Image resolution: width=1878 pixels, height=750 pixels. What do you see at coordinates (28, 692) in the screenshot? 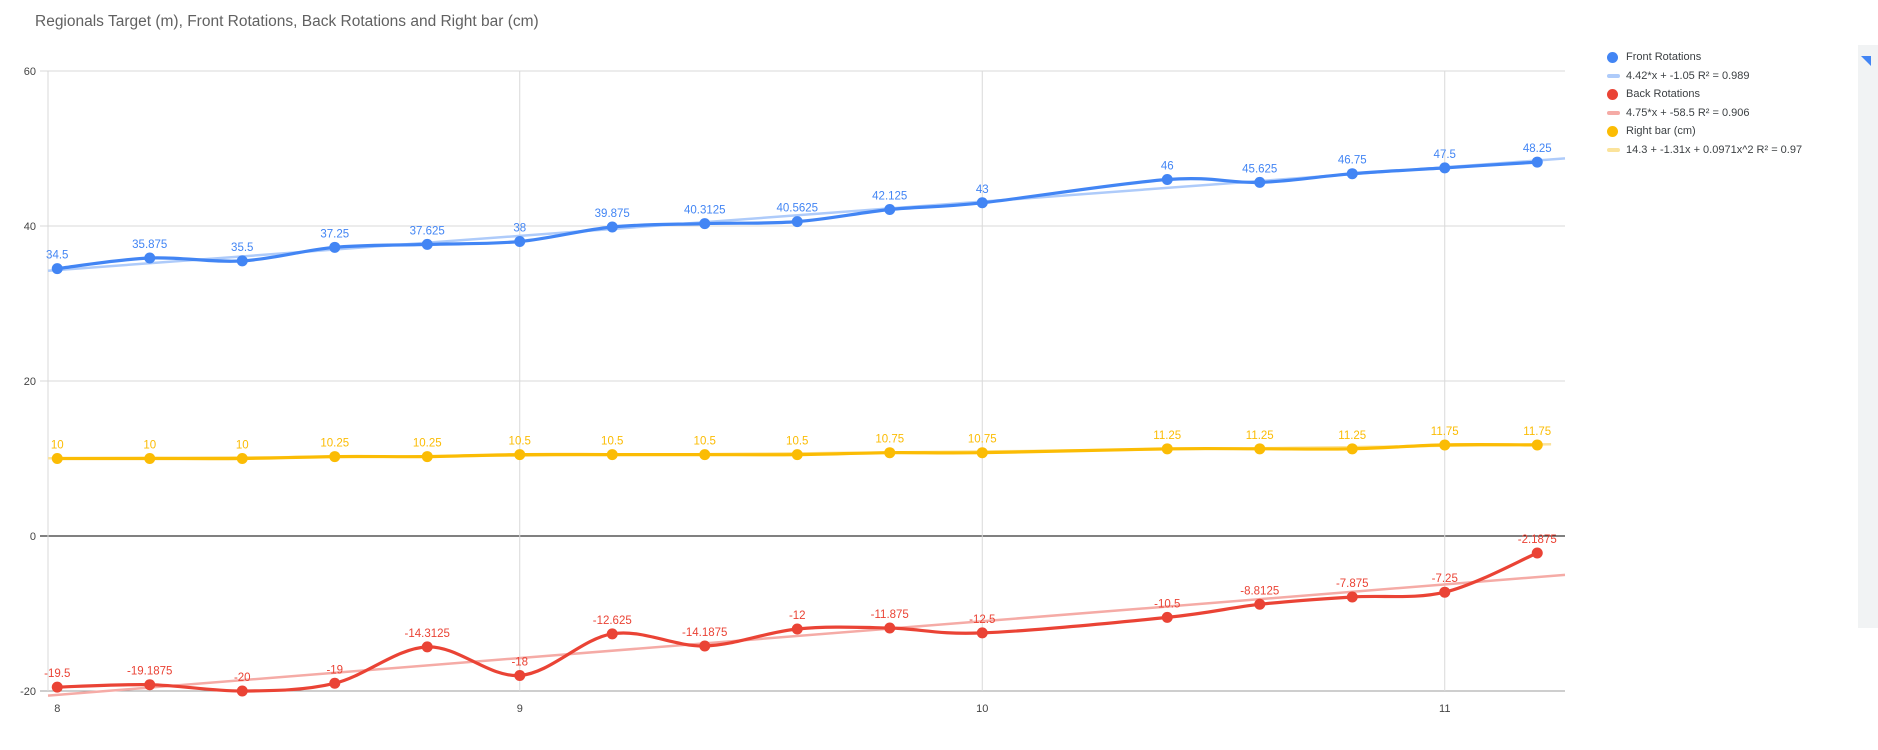
I see `y-tick-label: -20` at bounding box center [28, 692].